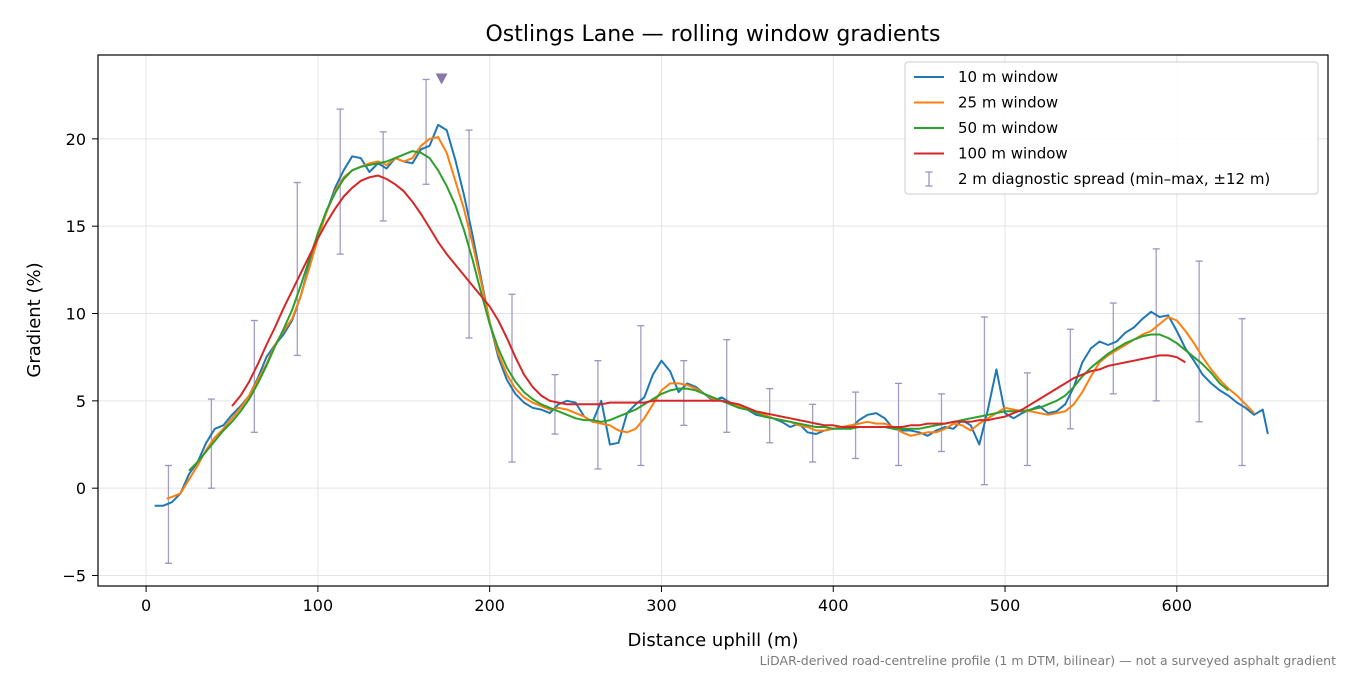 The height and width of the screenshot is (675, 1350). Describe the element at coordinates (661, 605) in the screenshot. I see `x-tick-label: 300` at that location.